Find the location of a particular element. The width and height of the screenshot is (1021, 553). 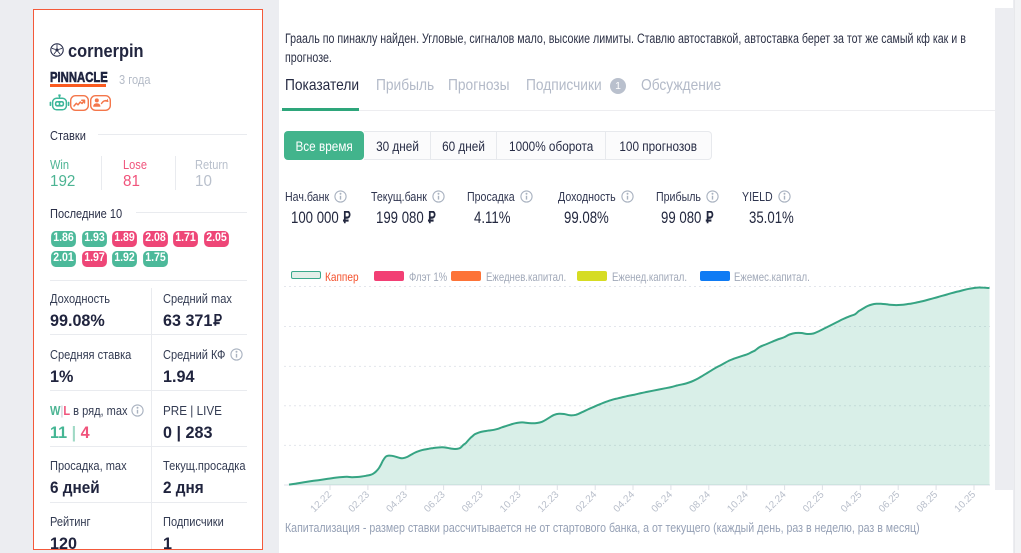

svg-text: 10.23 is located at coordinates (511, 501).